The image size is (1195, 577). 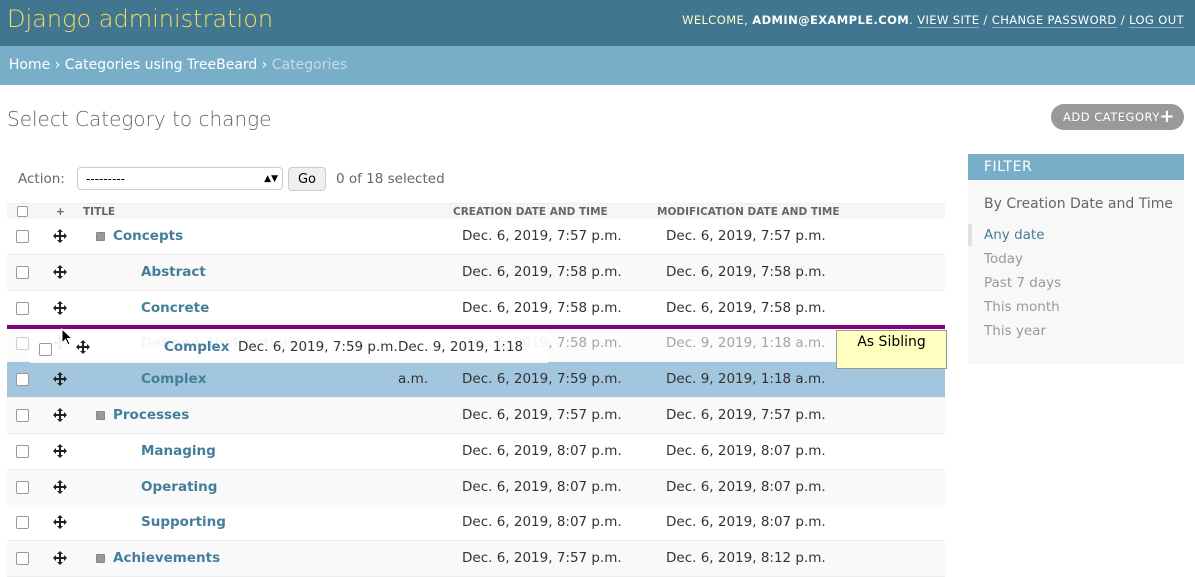 What do you see at coordinates (1023, 283) in the screenshot?
I see `filter-option: Past 7 days` at bounding box center [1023, 283].